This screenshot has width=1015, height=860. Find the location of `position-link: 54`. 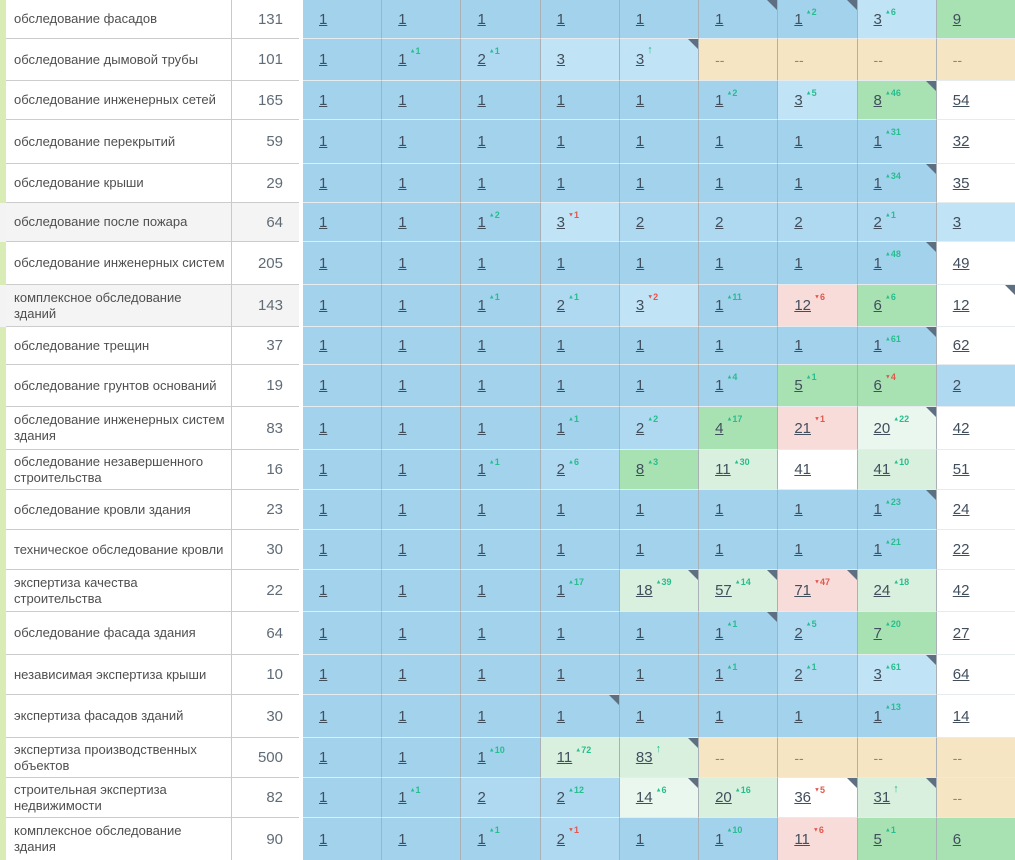

position-link: 54 is located at coordinates (961, 100).